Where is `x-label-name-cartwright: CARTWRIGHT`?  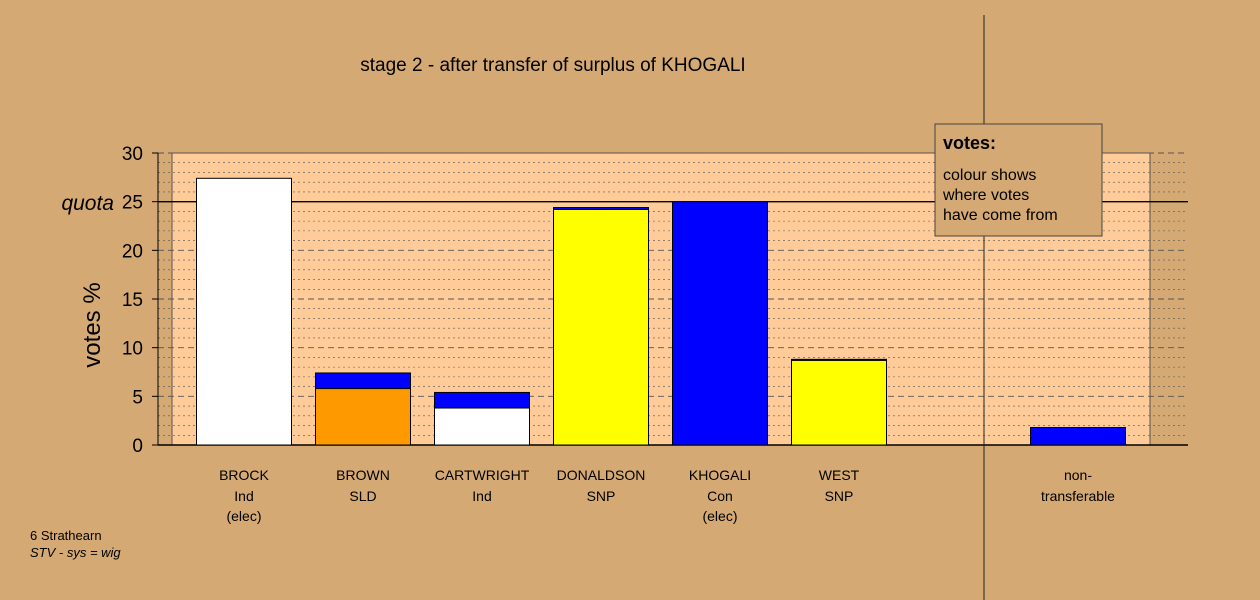 x-label-name-cartwright: CARTWRIGHT is located at coordinates (482, 475).